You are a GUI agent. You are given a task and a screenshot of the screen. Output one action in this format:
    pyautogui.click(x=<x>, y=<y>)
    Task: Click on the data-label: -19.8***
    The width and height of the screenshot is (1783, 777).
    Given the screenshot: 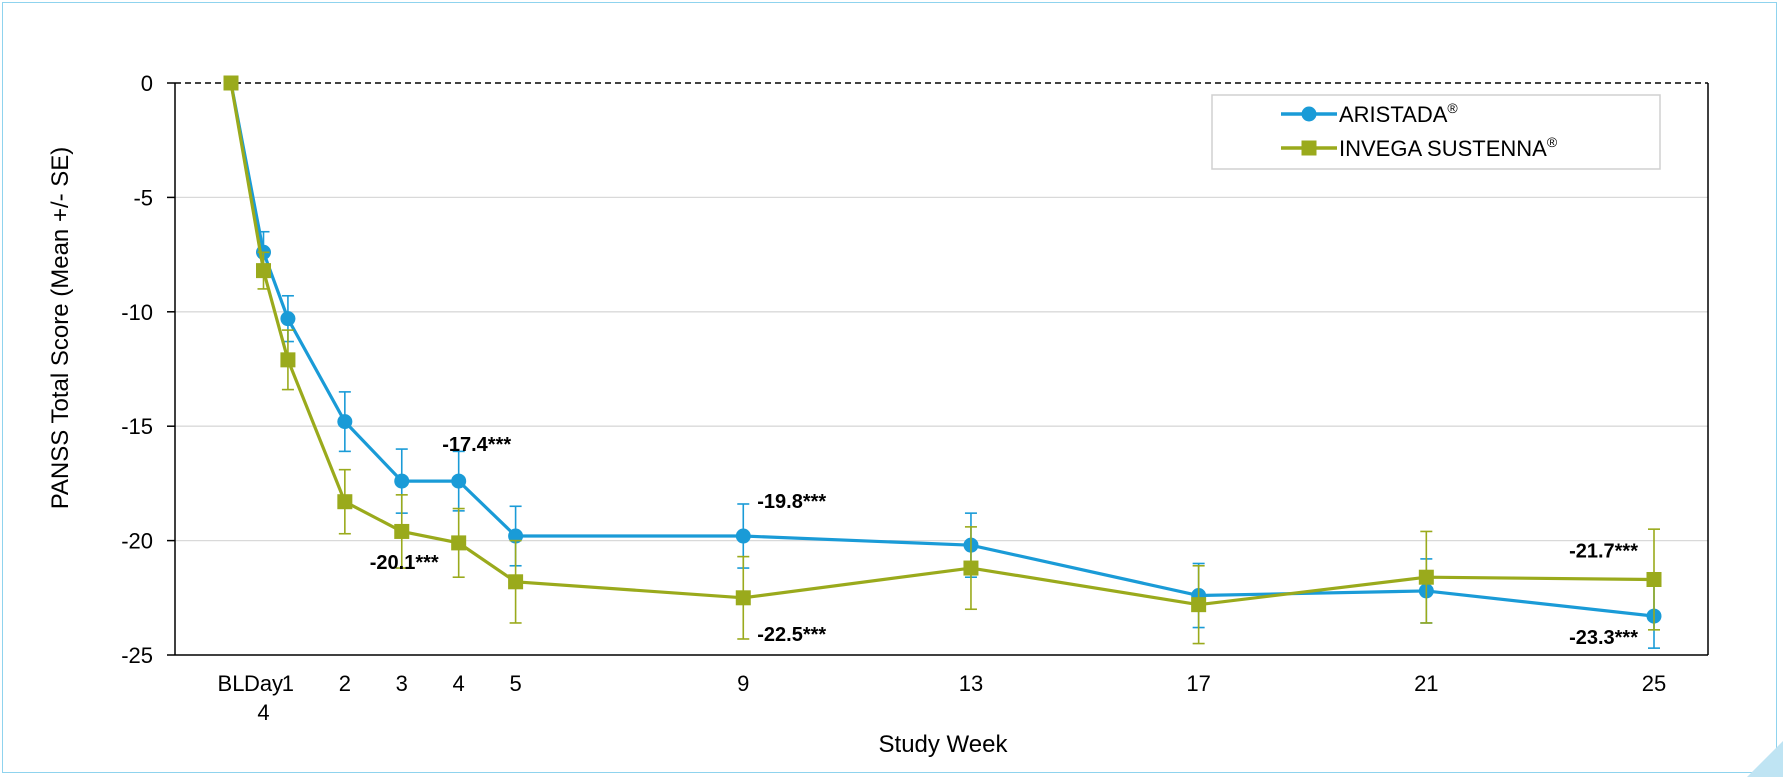 What is the action you would take?
    pyautogui.click(x=791, y=502)
    